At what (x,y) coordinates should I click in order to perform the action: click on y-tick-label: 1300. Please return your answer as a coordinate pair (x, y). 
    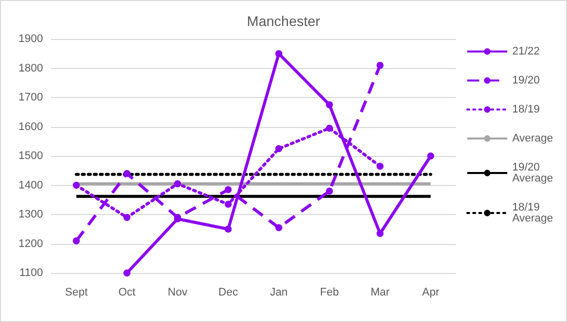
    Looking at the image, I should click on (30, 214).